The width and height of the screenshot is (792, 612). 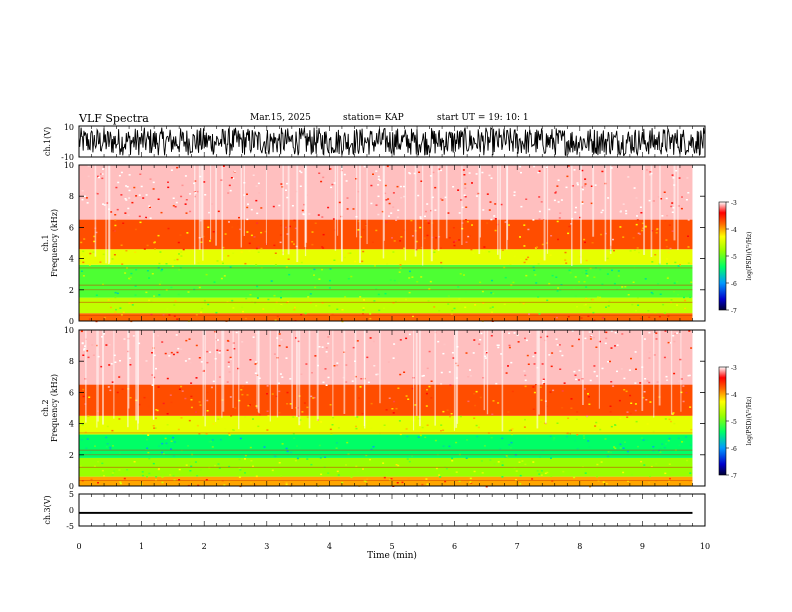 What do you see at coordinates (722, 256) in the screenshot?
I see `ch1-spectrogram-colorbar` at bounding box center [722, 256].